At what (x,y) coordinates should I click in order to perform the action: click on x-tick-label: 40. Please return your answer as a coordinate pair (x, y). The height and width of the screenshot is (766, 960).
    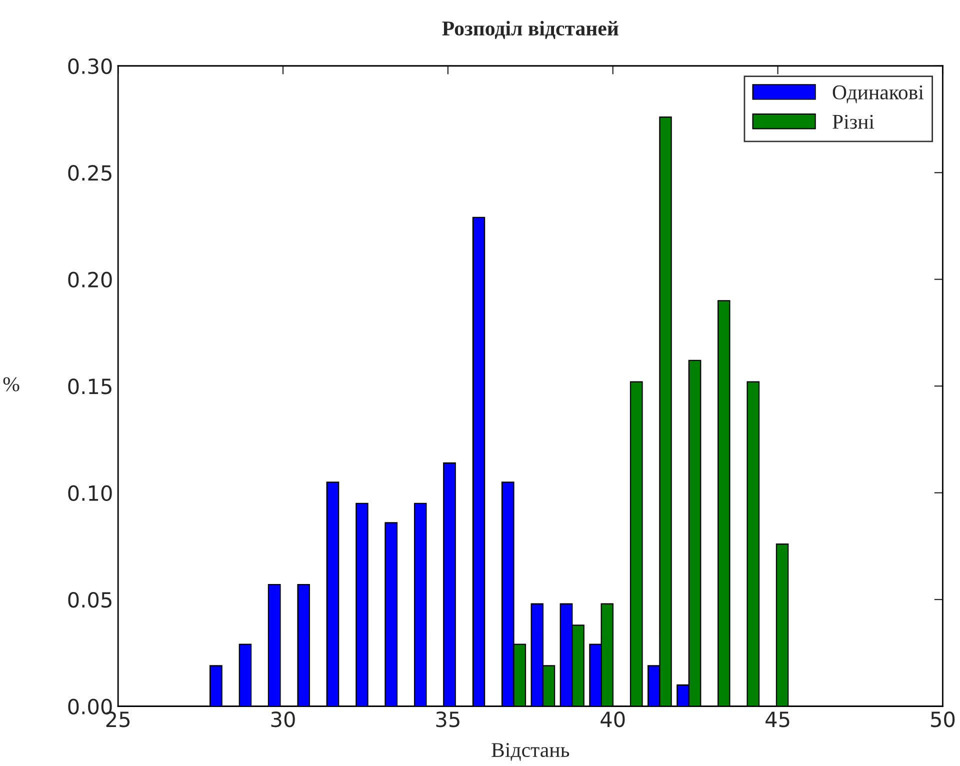
    Looking at the image, I should click on (612, 719).